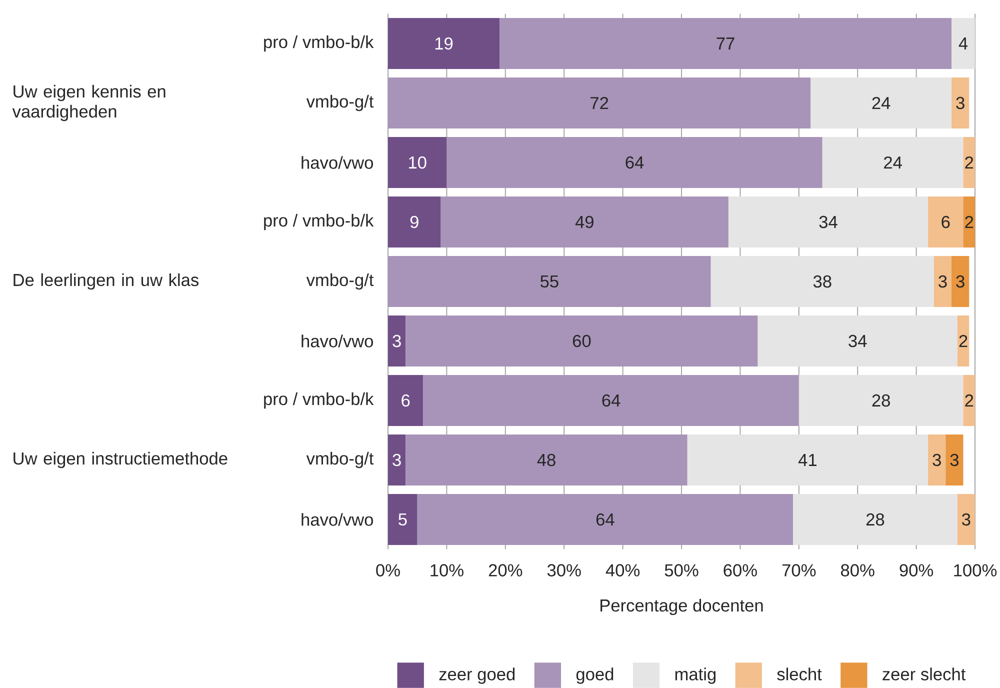 This screenshot has width=1000, height=688. I want to click on legend-label: matig, so click(695, 676).